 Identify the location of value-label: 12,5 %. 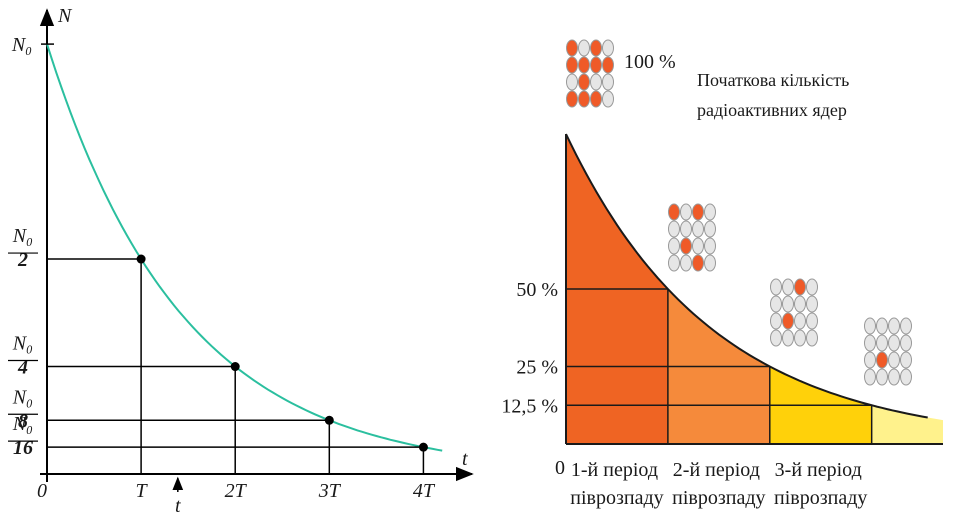
(529, 406).